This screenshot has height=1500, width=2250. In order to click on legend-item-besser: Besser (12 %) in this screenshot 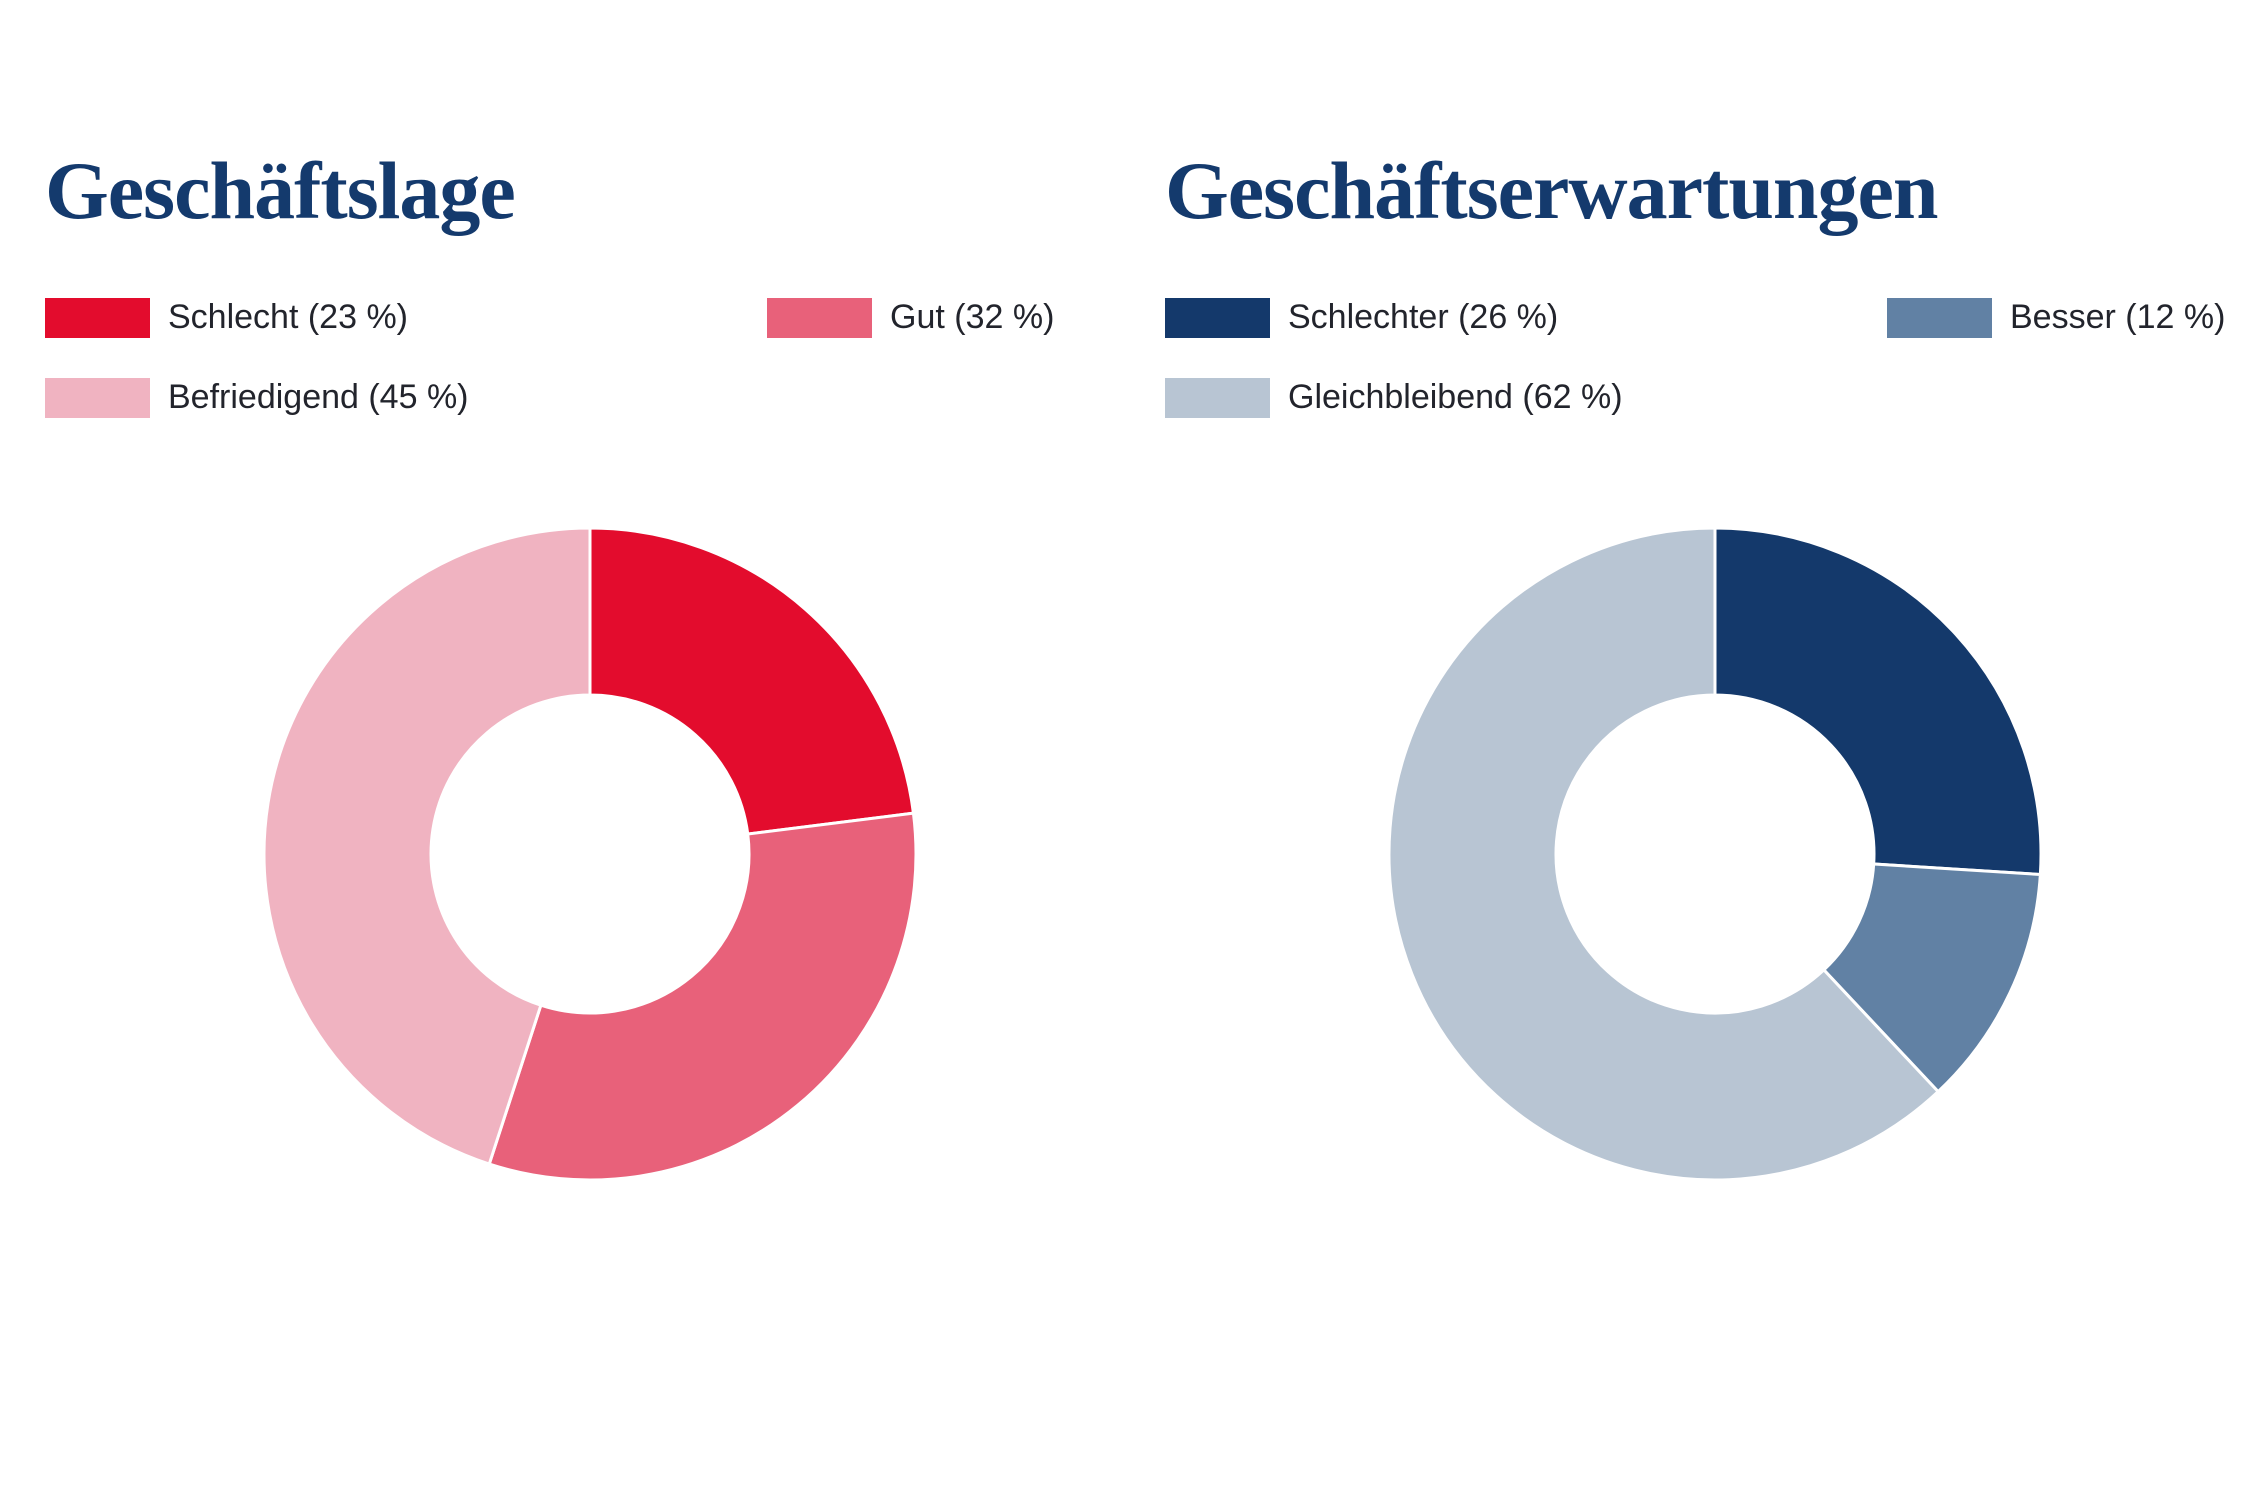, I will do `click(2056, 318)`.